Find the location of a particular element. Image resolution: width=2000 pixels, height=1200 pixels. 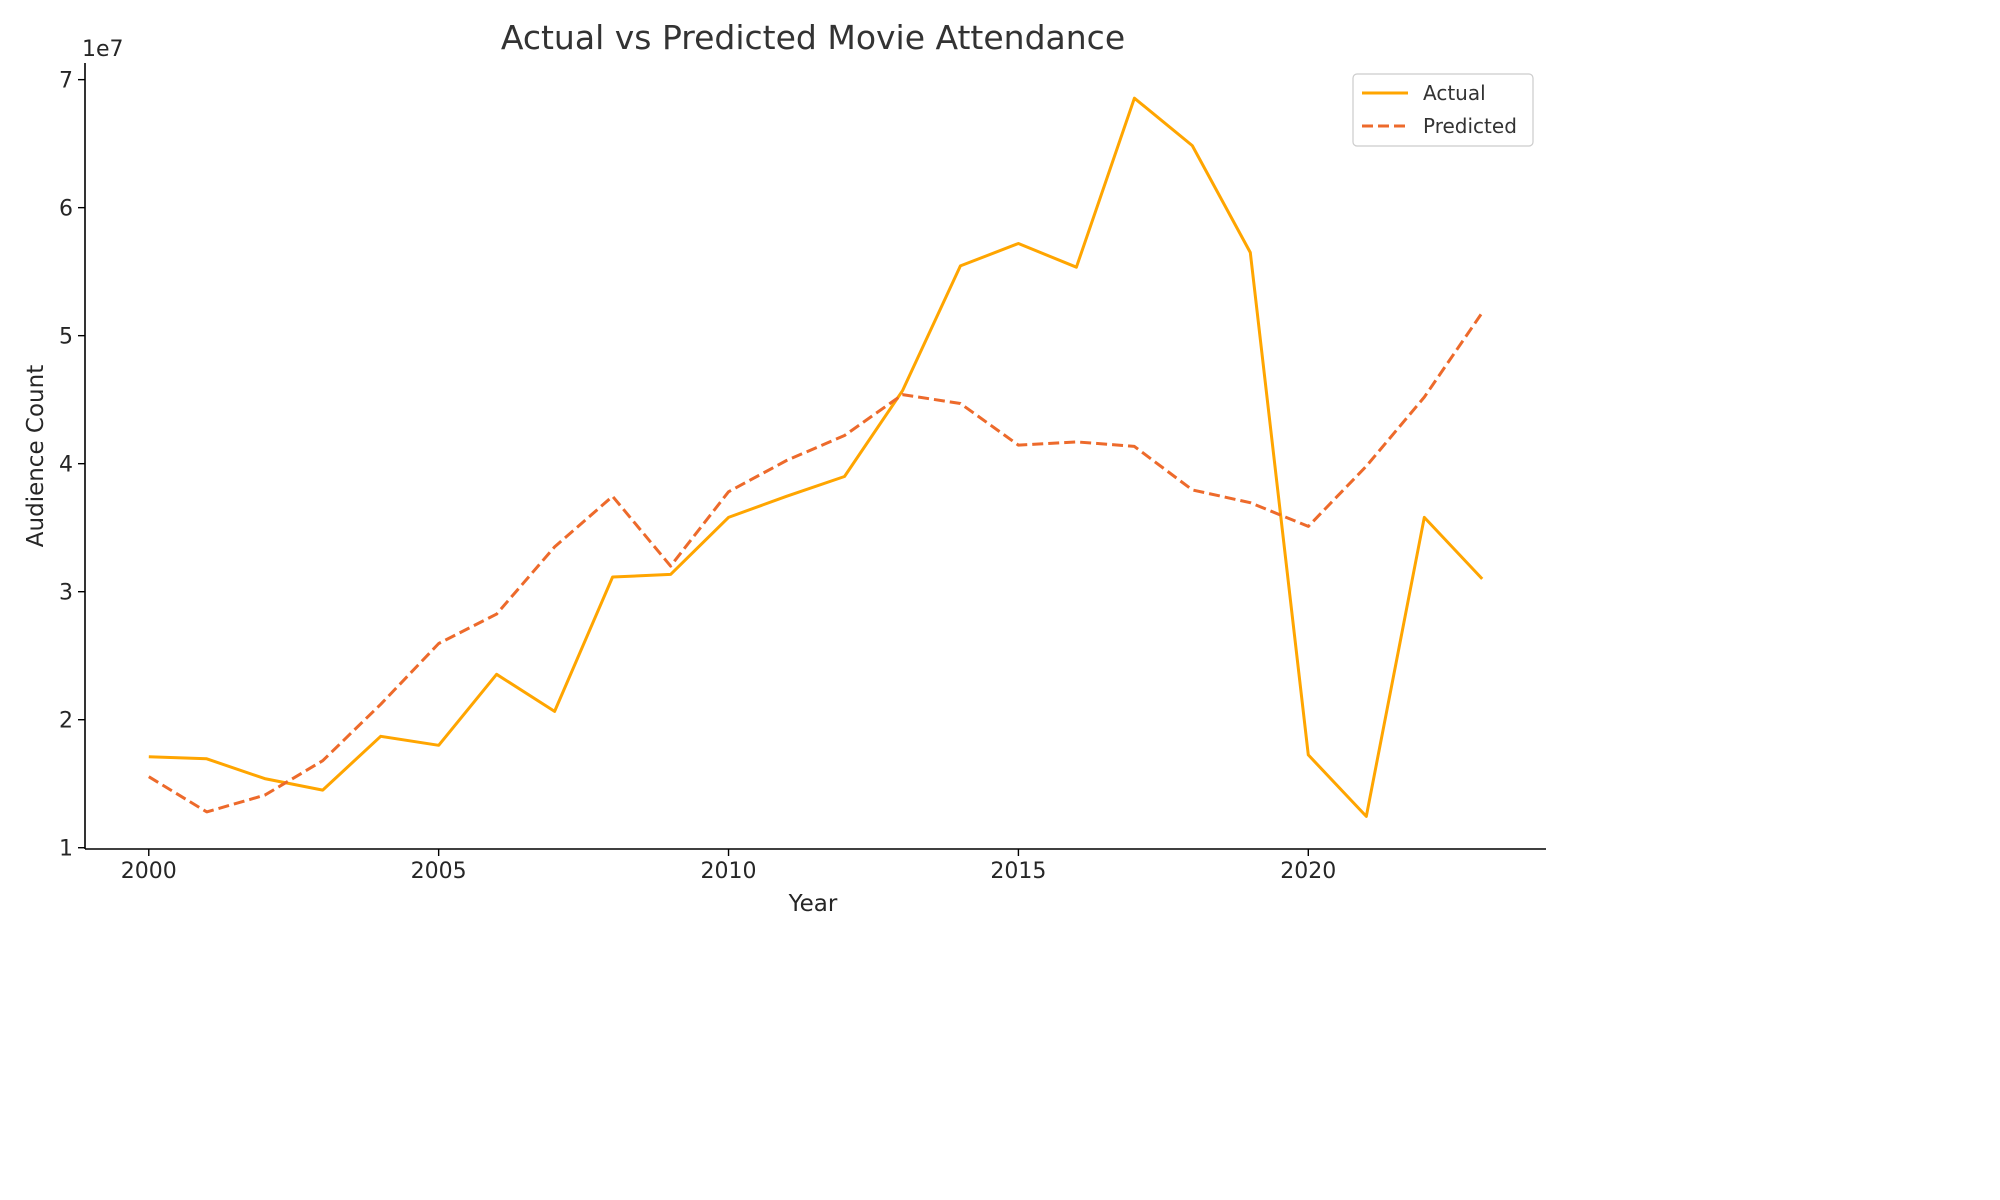

y-offset-label: 1e7 is located at coordinates (103, 49).